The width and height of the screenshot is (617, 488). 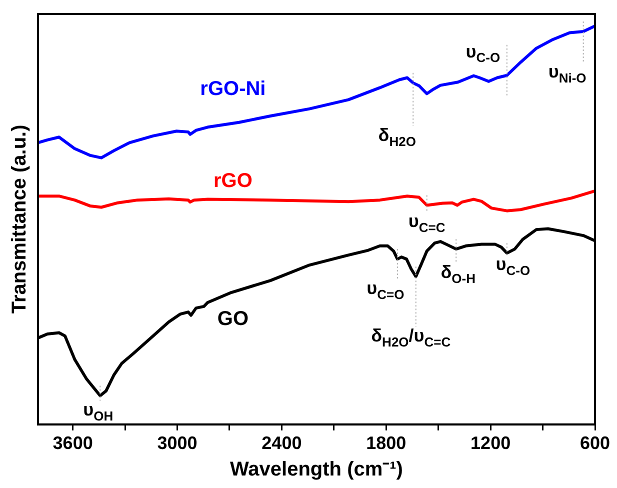 What do you see at coordinates (490, 443) in the screenshot?
I see `x-tick-label: 1200` at bounding box center [490, 443].